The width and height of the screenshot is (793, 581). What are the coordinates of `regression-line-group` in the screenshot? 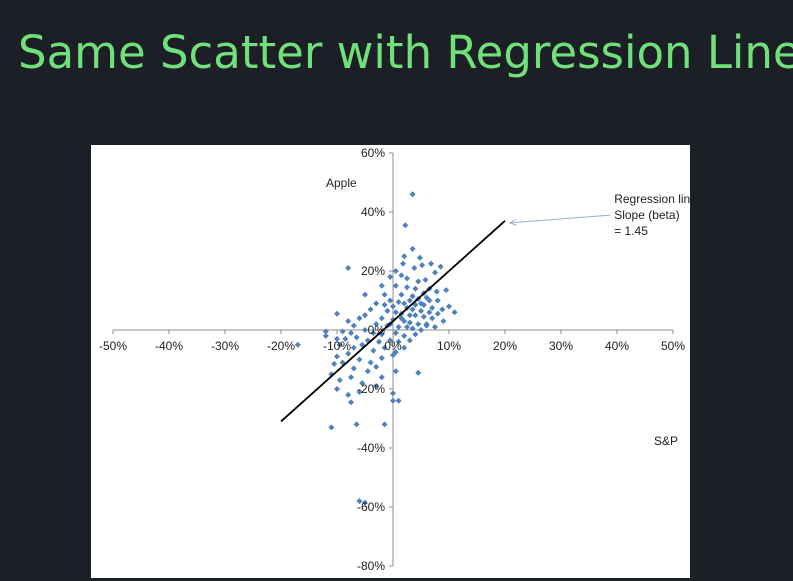 It's located at (393, 321).